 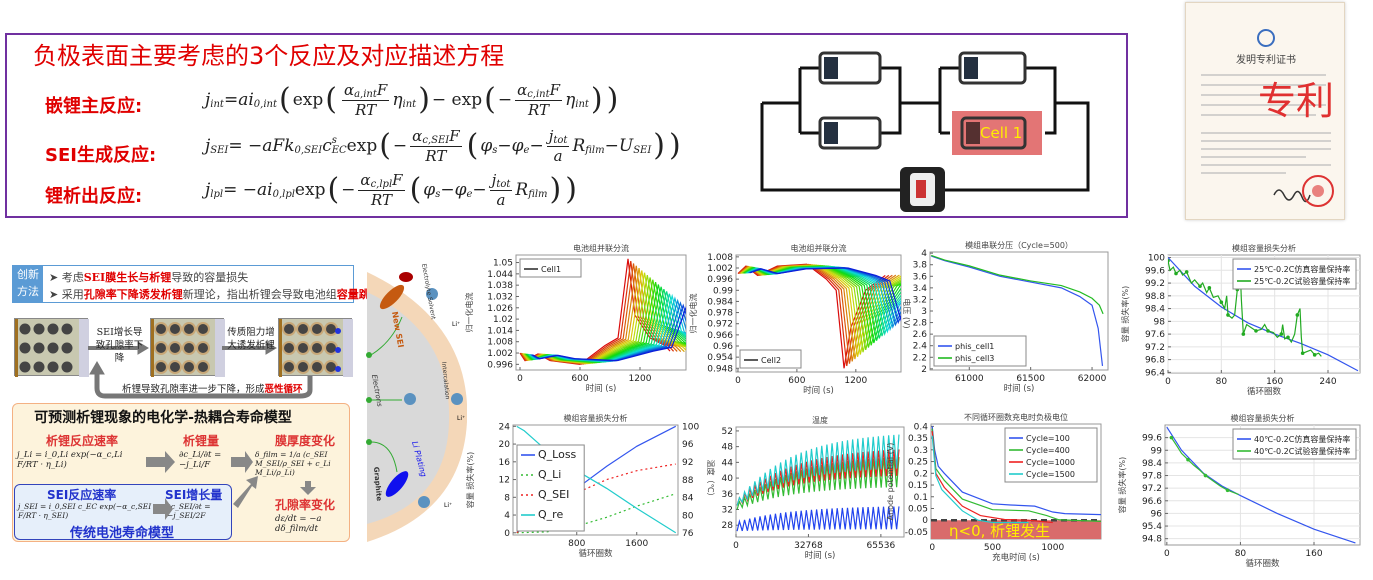 What do you see at coordinates (557, 454) in the screenshot?
I see `legend-label: Q_Loss` at bounding box center [557, 454].